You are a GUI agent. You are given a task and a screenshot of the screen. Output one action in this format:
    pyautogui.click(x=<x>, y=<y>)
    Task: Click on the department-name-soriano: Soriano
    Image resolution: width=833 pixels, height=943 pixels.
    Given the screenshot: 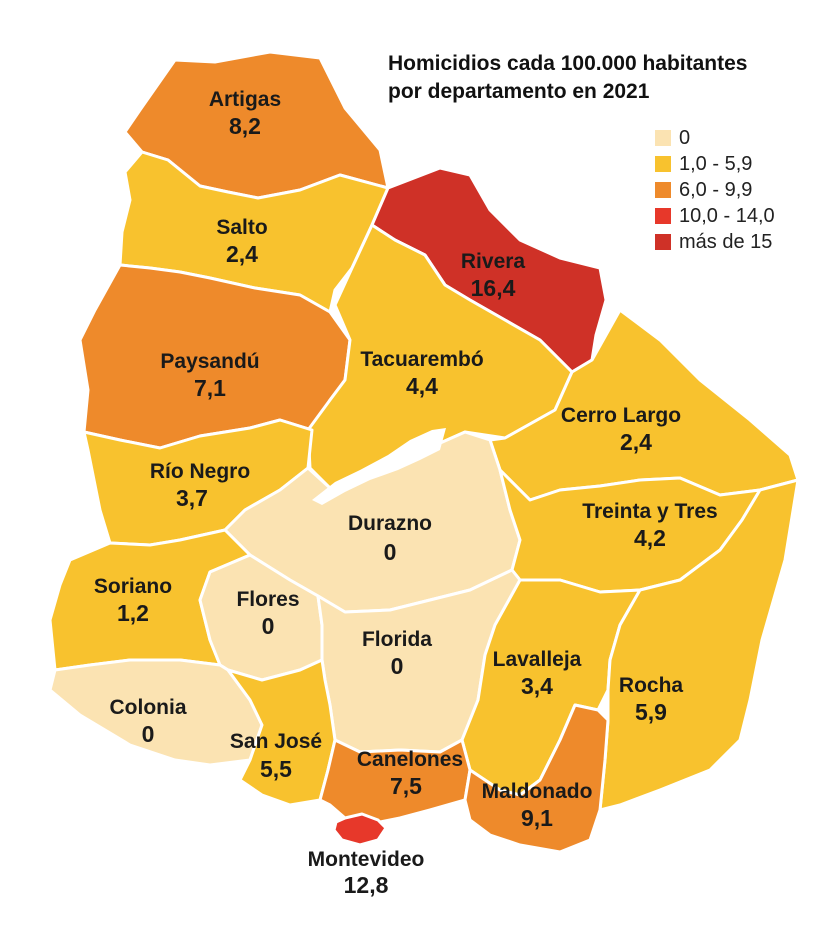 What is the action you would take?
    pyautogui.click(x=133, y=586)
    